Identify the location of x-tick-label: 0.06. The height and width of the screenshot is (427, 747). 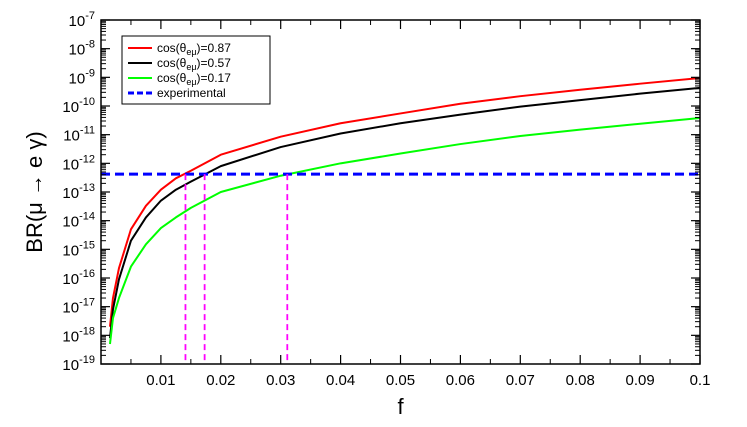
(460, 380).